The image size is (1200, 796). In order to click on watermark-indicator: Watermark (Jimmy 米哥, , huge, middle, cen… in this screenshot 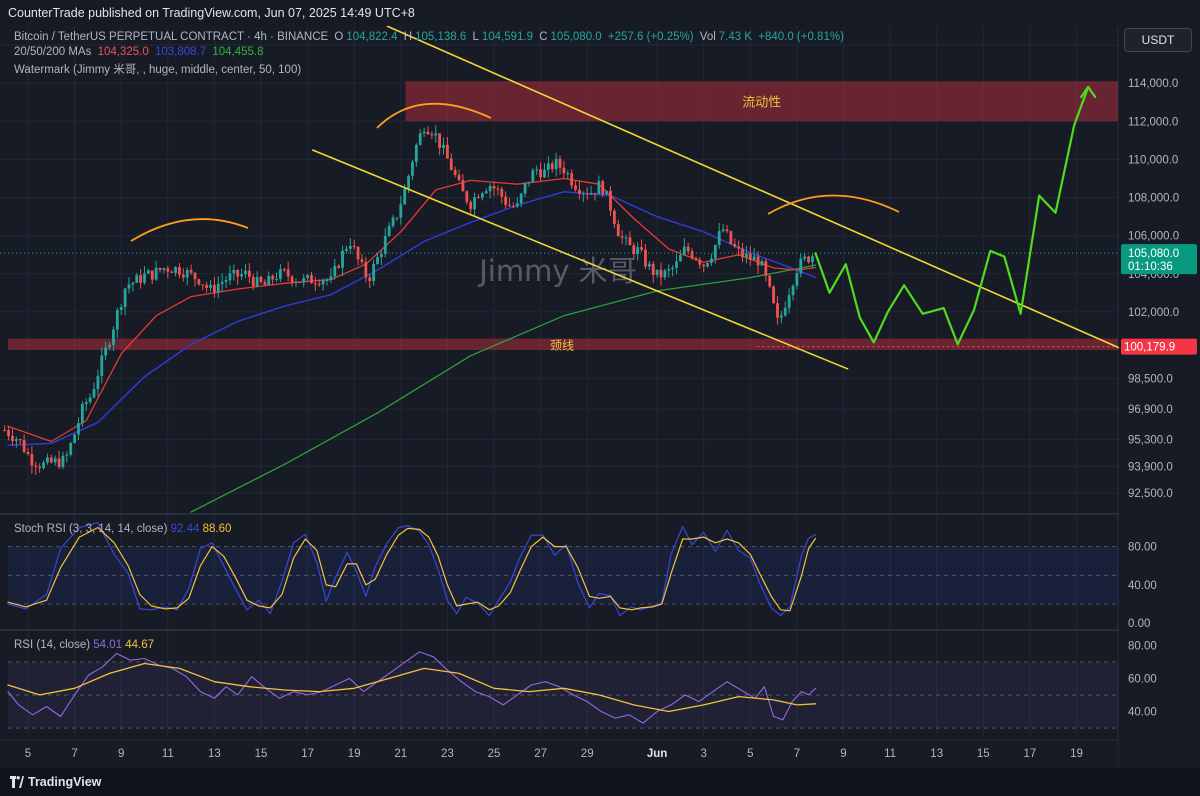, I will do `click(158, 70)`.